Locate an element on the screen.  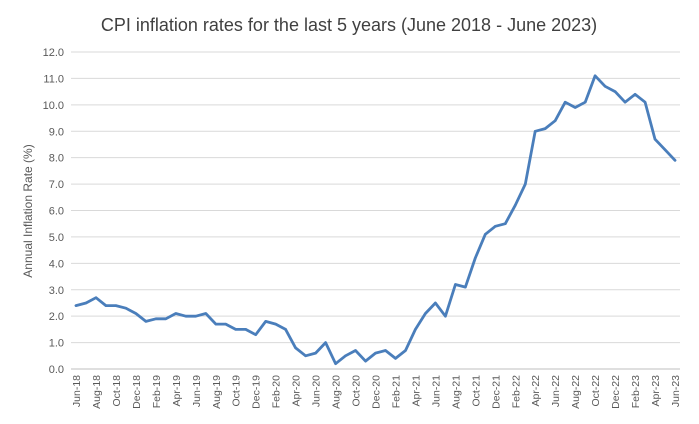
x-tick-label: Aug-22 is located at coordinates (576, 392).